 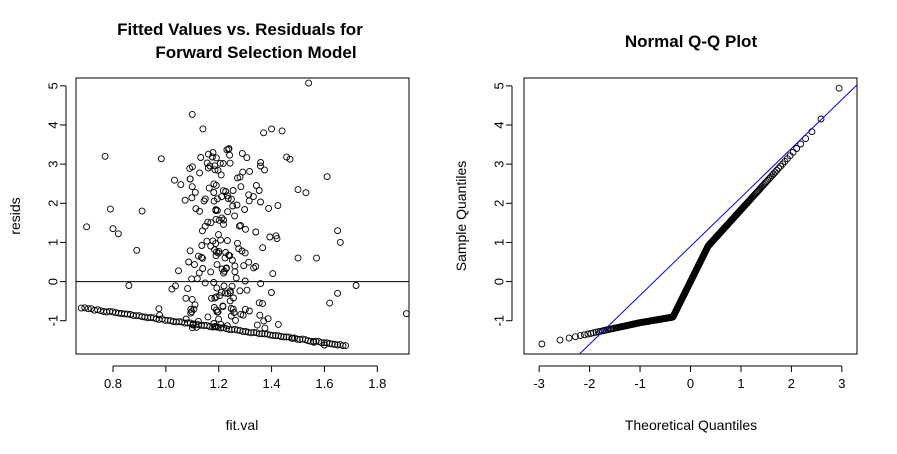 I want to click on y-tick-label: 4, so click(x=52, y=124).